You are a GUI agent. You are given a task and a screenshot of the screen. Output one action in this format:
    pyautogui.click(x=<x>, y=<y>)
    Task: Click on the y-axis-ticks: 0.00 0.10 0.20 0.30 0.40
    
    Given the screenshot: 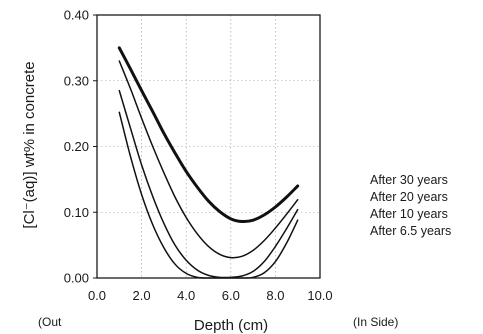 What is the action you would take?
    pyautogui.click(x=80, y=147)
    